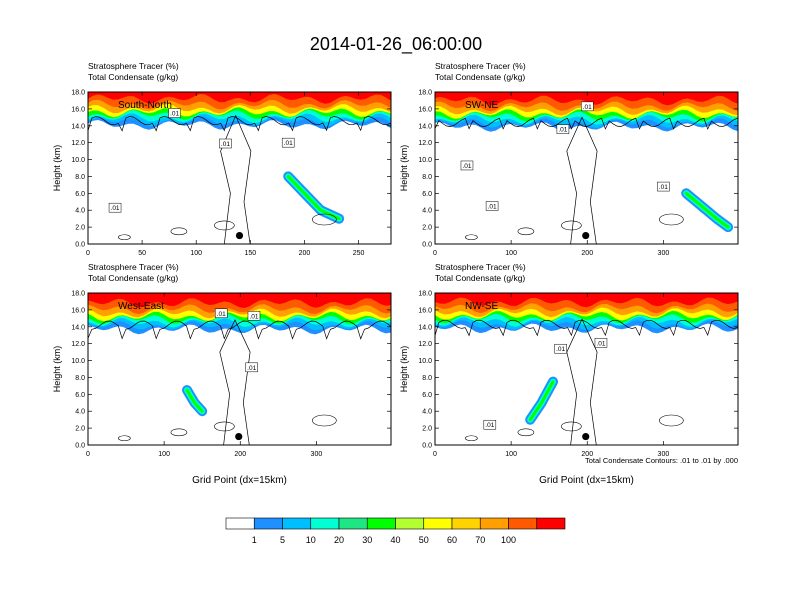 This screenshot has height=612, width=792. What do you see at coordinates (481, 306) in the screenshot?
I see `panel-label: NW-SE` at bounding box center [481, 306].